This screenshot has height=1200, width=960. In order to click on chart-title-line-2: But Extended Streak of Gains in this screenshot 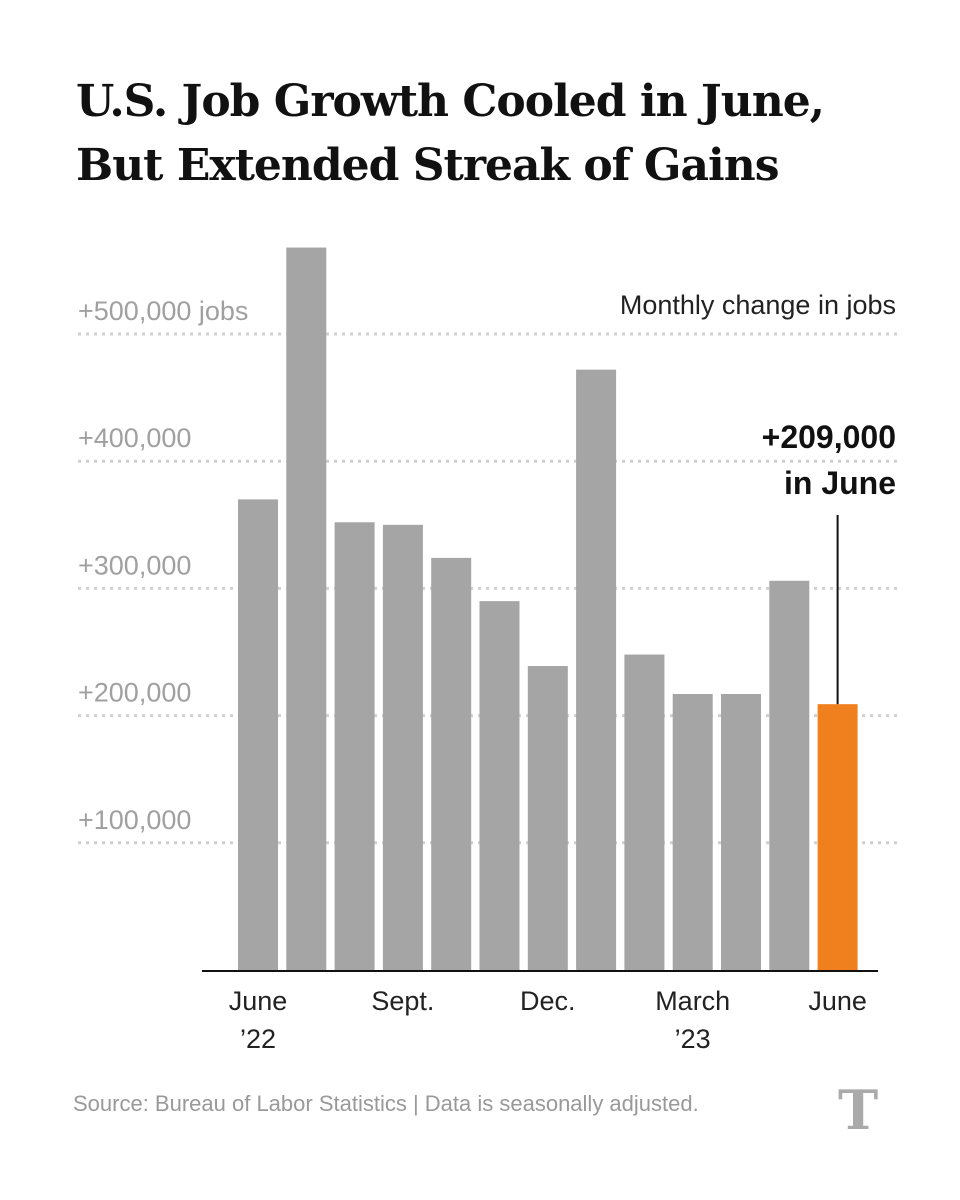, I will do `click(428, 165)`.